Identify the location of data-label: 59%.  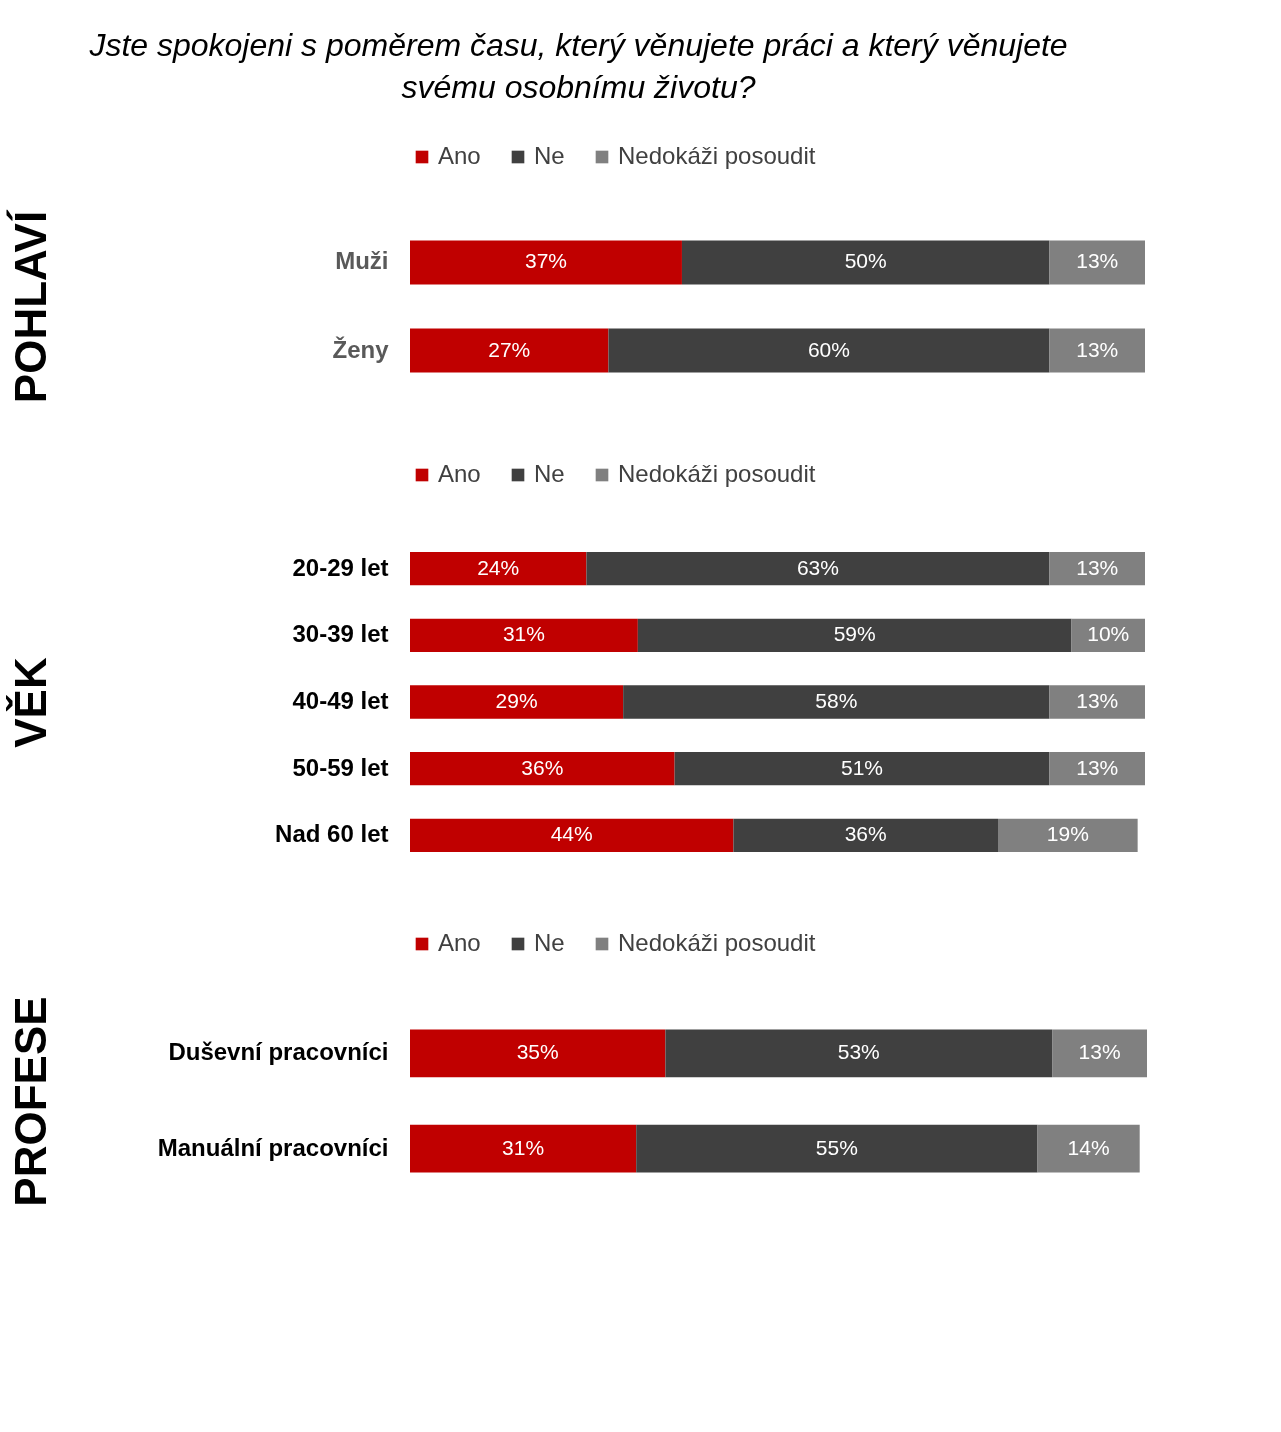
(854, 634).